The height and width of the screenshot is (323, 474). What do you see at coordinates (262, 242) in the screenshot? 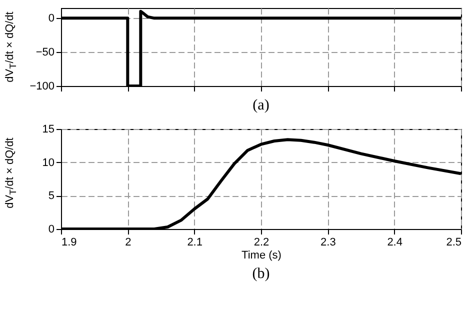
I see `x-tick-label: 2.2` at bounding box center [262, 242].